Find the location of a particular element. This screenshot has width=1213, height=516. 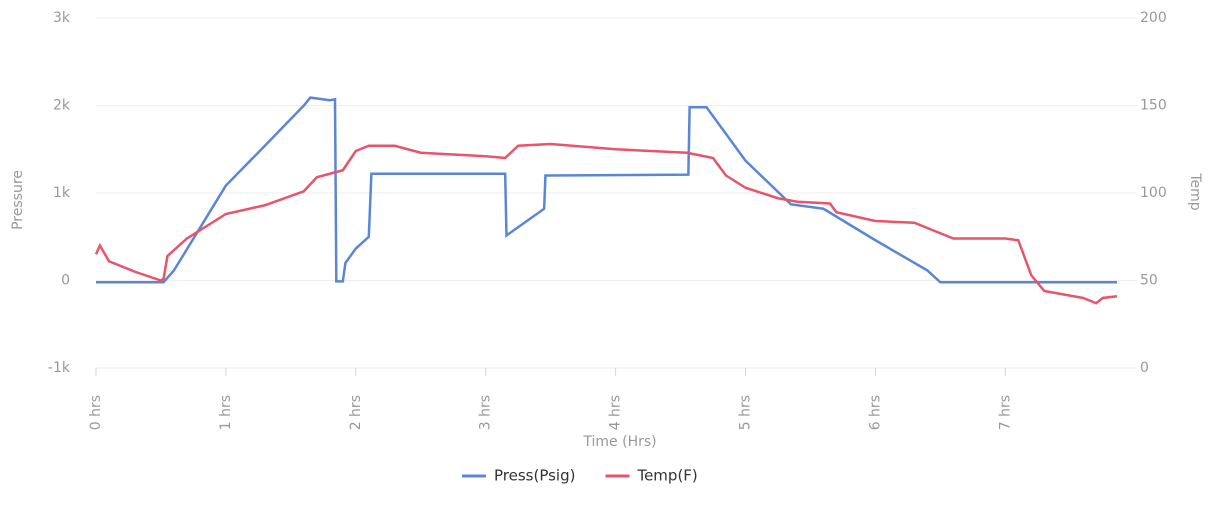

x-tick-label: 1 hrs is located at coordinates (226, 412).